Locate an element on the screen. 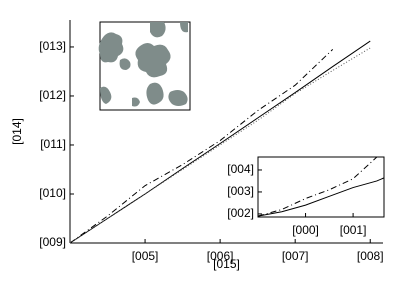 This screenshot has width=415, height=293. x-tick-label: [000] is located at coordinates (305, 230).